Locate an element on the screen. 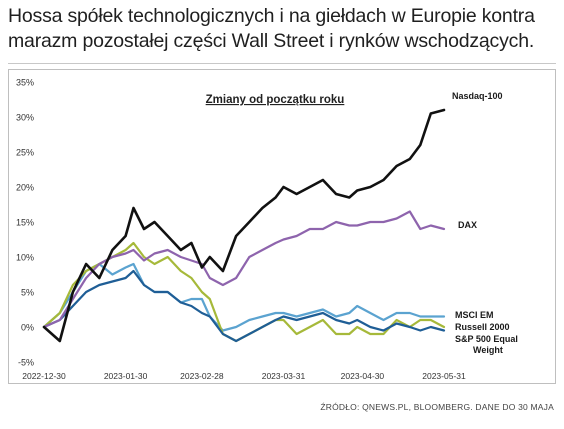 The image size is (564, 429). y-tick-label: 15% is located at coordinates (25, 223).